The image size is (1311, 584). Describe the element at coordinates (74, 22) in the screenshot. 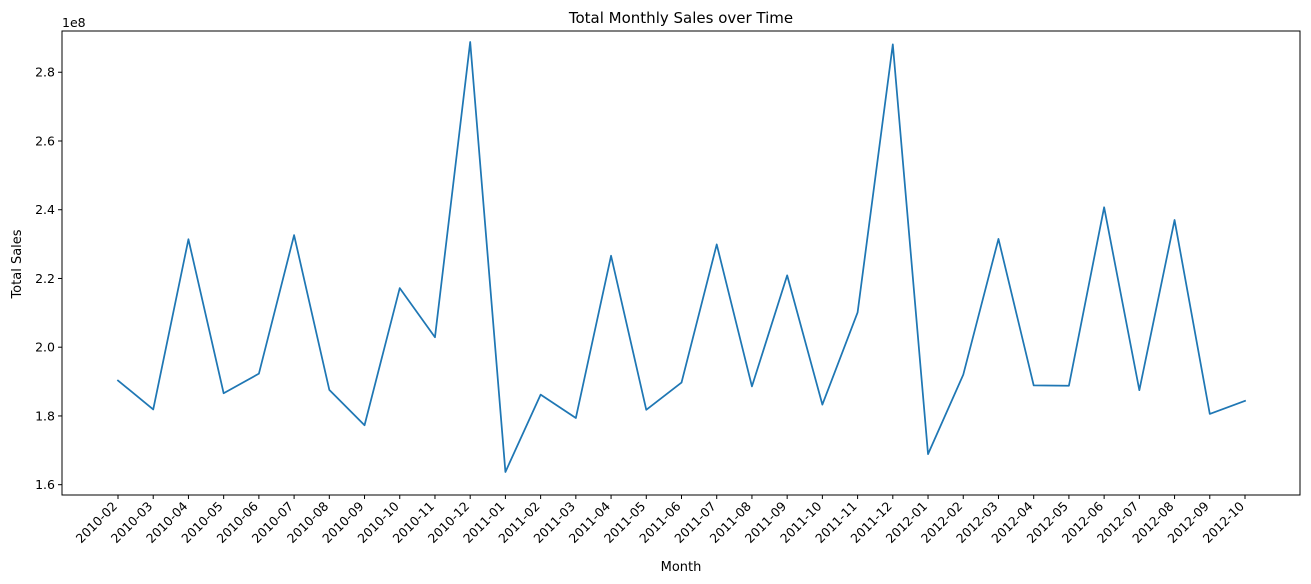

I see `y-axis-offset-text: 1e8` at that location.